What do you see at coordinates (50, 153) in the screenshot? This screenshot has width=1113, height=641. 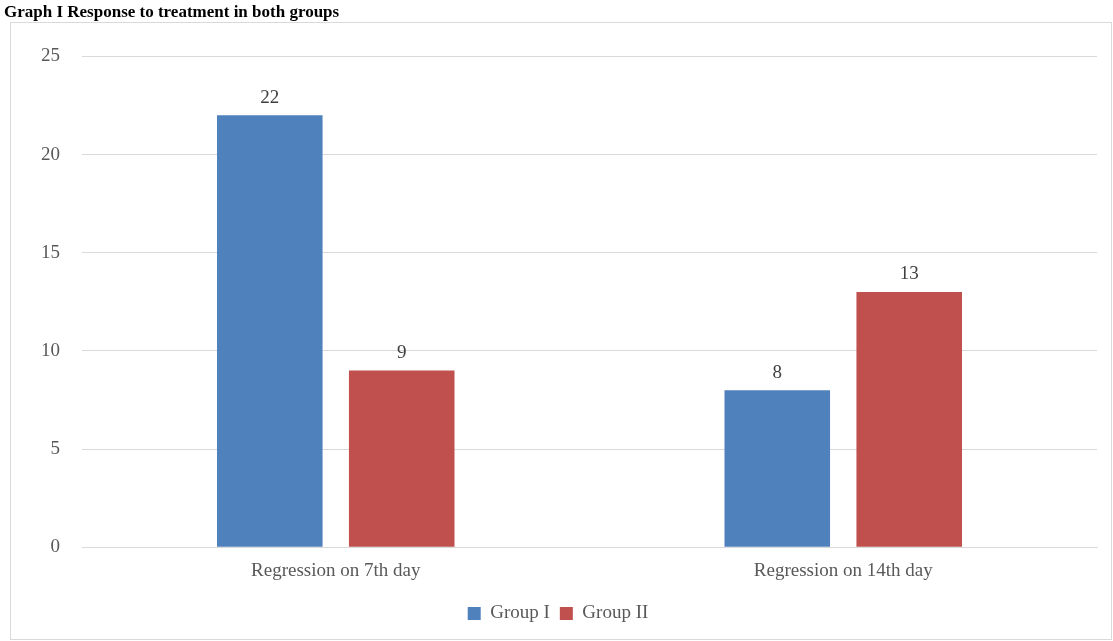 I see `y-tick-label: 20` at bounding box center [50, 153].